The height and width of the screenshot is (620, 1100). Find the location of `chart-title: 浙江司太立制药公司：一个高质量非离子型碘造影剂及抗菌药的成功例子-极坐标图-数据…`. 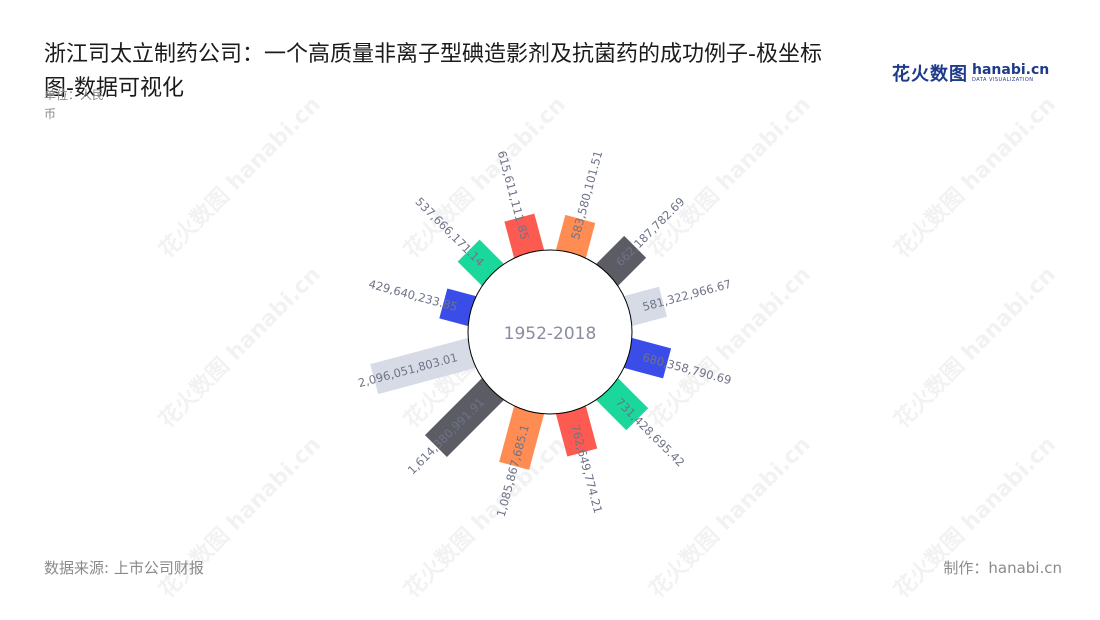

chart-title: 浙江司太立制药公司：一个高质量非离子型碘造影剂及抗菌药的成功例子-极坐标图-数据… is located at coordinates (433, 71).